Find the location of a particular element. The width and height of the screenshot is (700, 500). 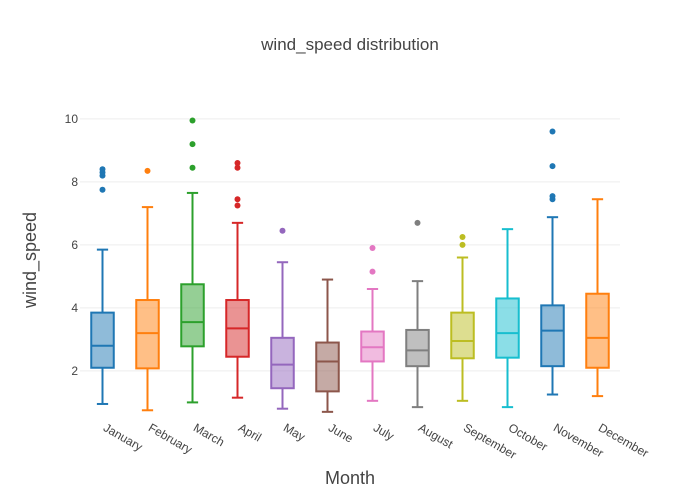

box-october is located at coordinates (507, 318).